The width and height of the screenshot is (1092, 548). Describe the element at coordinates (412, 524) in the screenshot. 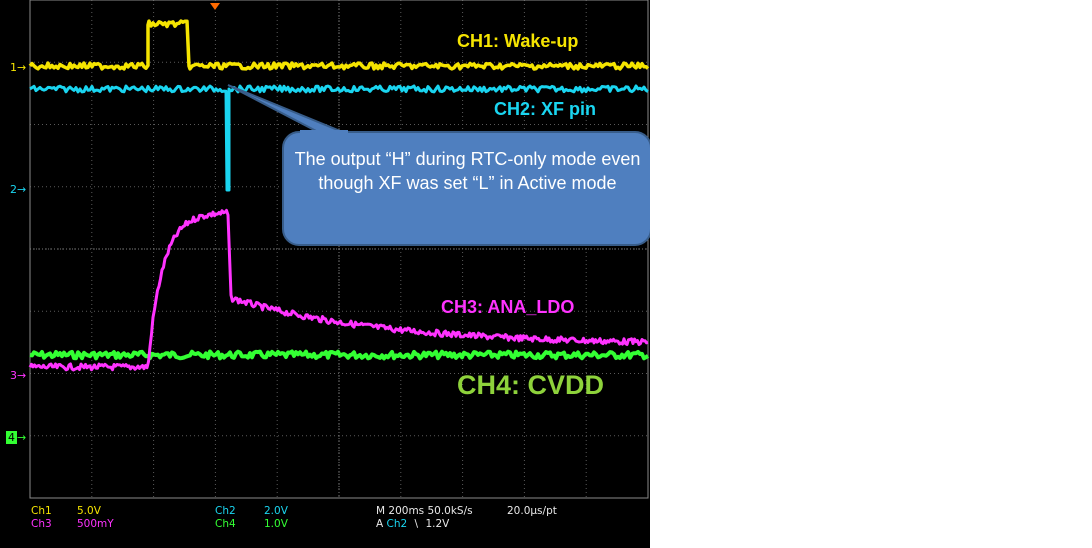

I see `trigger-readout: A Ch2 \ 1.2V` at that location.